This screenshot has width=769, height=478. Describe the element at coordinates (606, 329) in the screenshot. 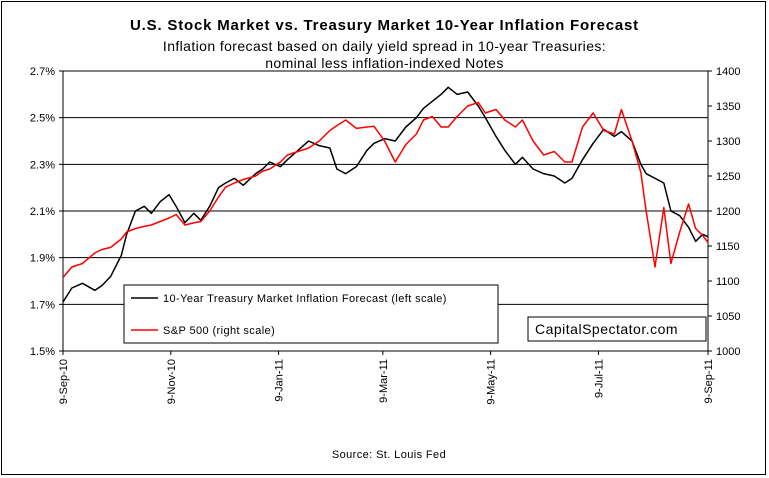

I see `watermark-text: CapitalSpectator.com` at that location.